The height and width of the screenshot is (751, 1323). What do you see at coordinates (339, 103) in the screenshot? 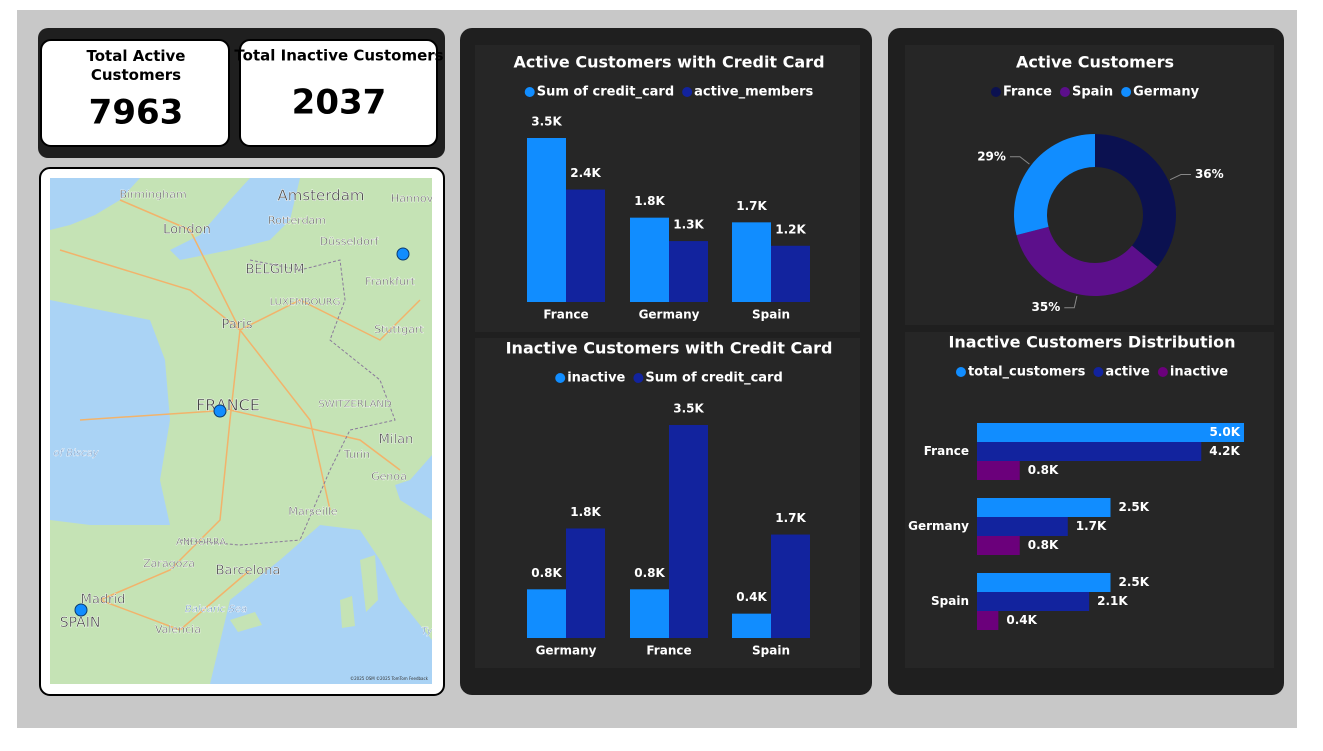
I see `kpi-value: 2037` at bounding box center [339, 103].